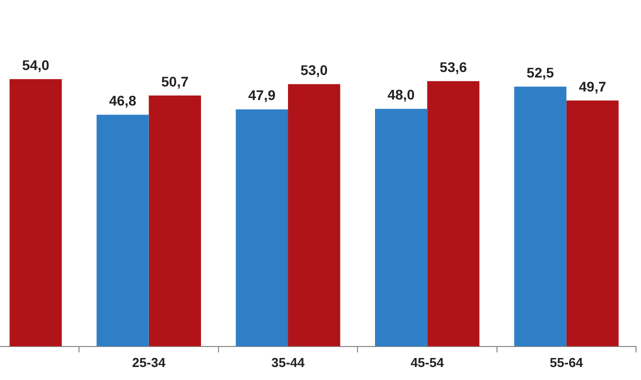  Describe the element at coordinates (175, 81) in the screenshot. I see `data-label: 50,7` at that location.